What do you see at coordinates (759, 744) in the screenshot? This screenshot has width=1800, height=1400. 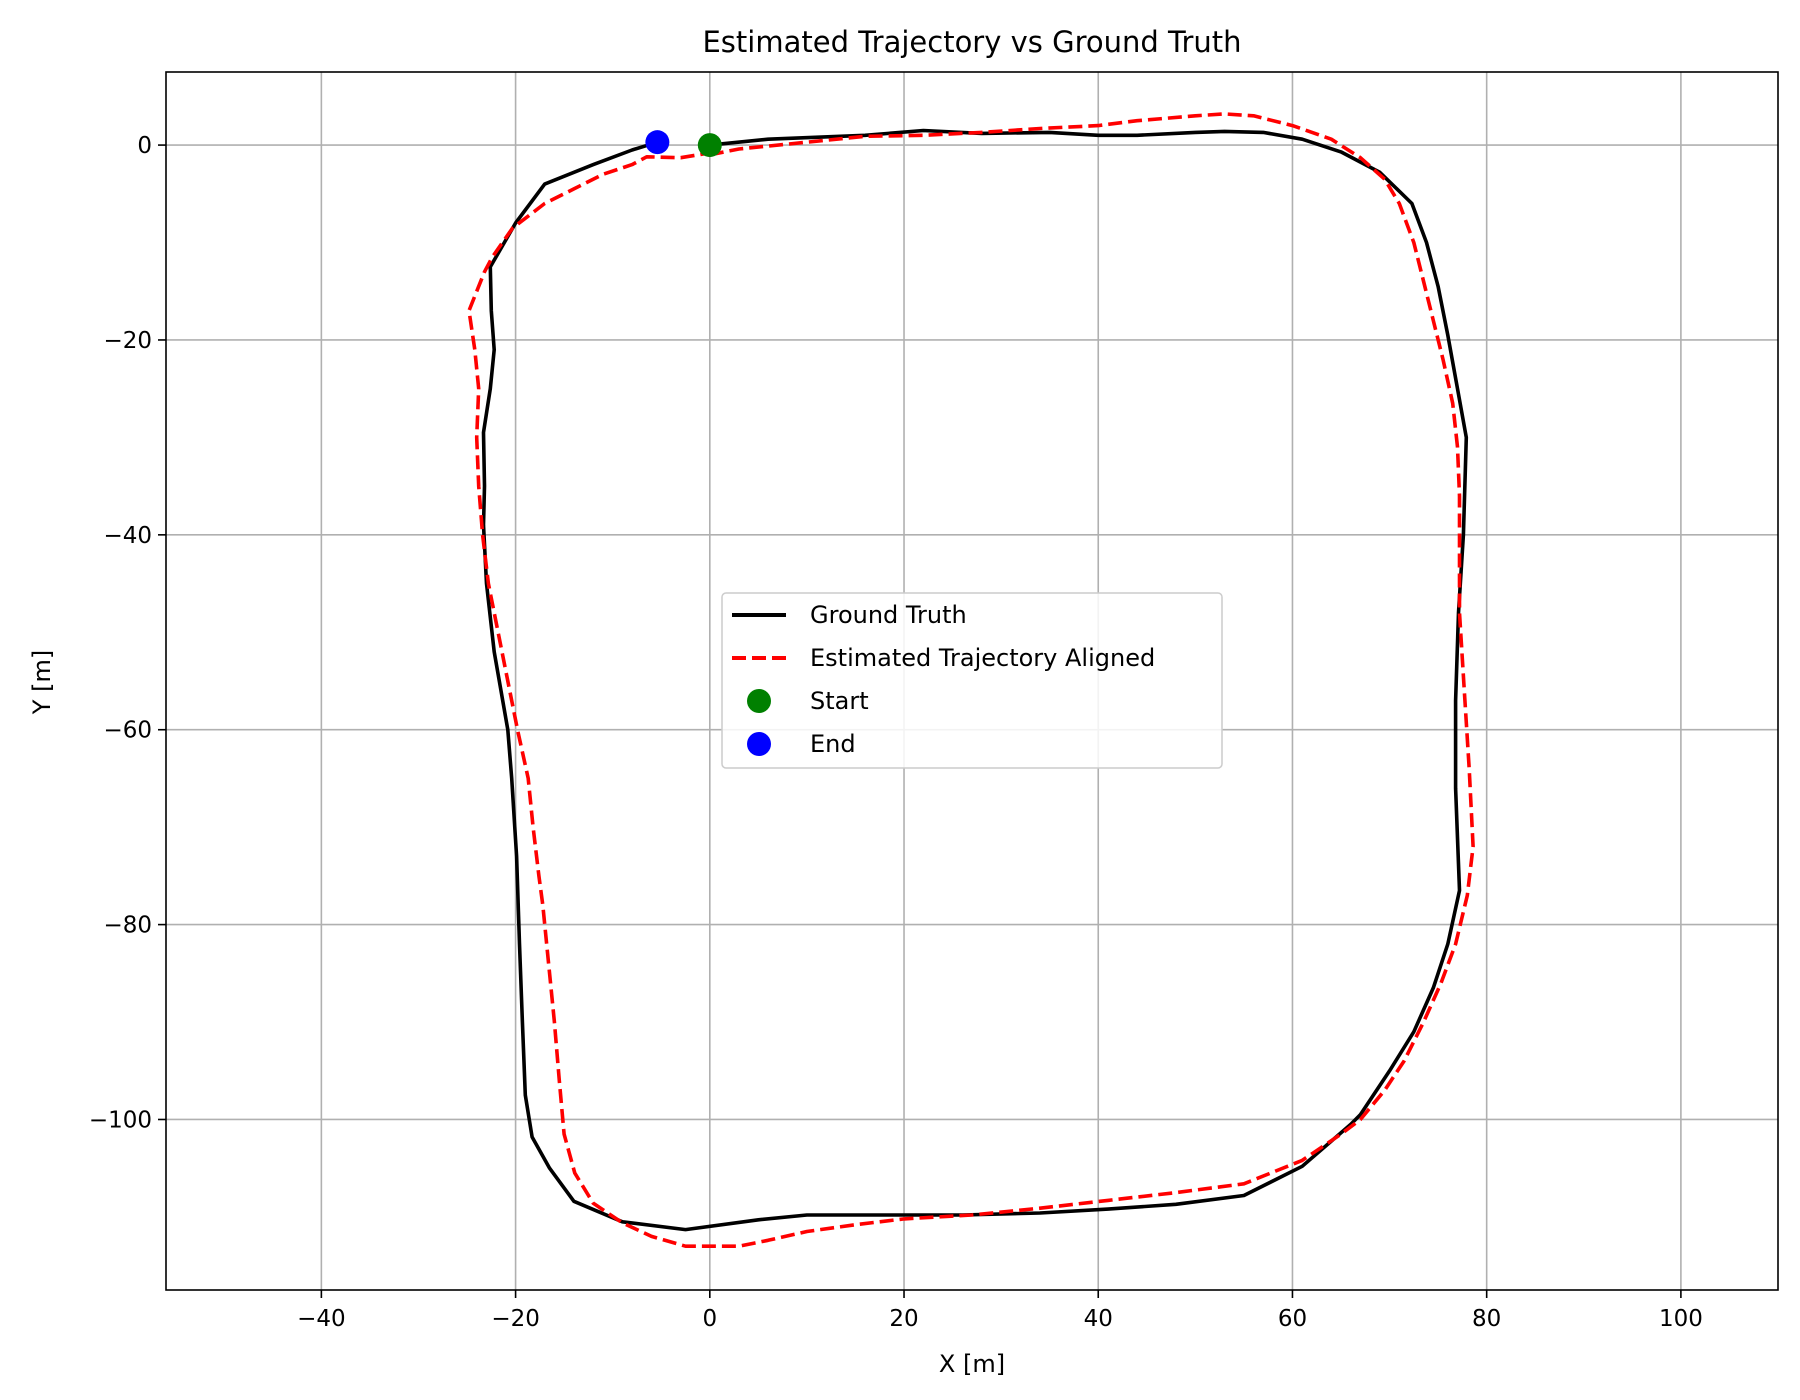 I see `legend-swatch-end` at bounding box center [759, 744].